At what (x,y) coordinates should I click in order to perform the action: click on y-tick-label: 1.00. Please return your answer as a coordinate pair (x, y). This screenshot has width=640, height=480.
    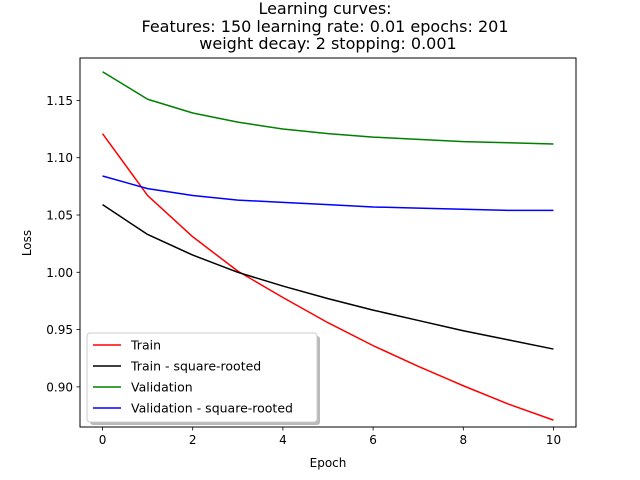
    Looking at the image, I should click on (59, 273).